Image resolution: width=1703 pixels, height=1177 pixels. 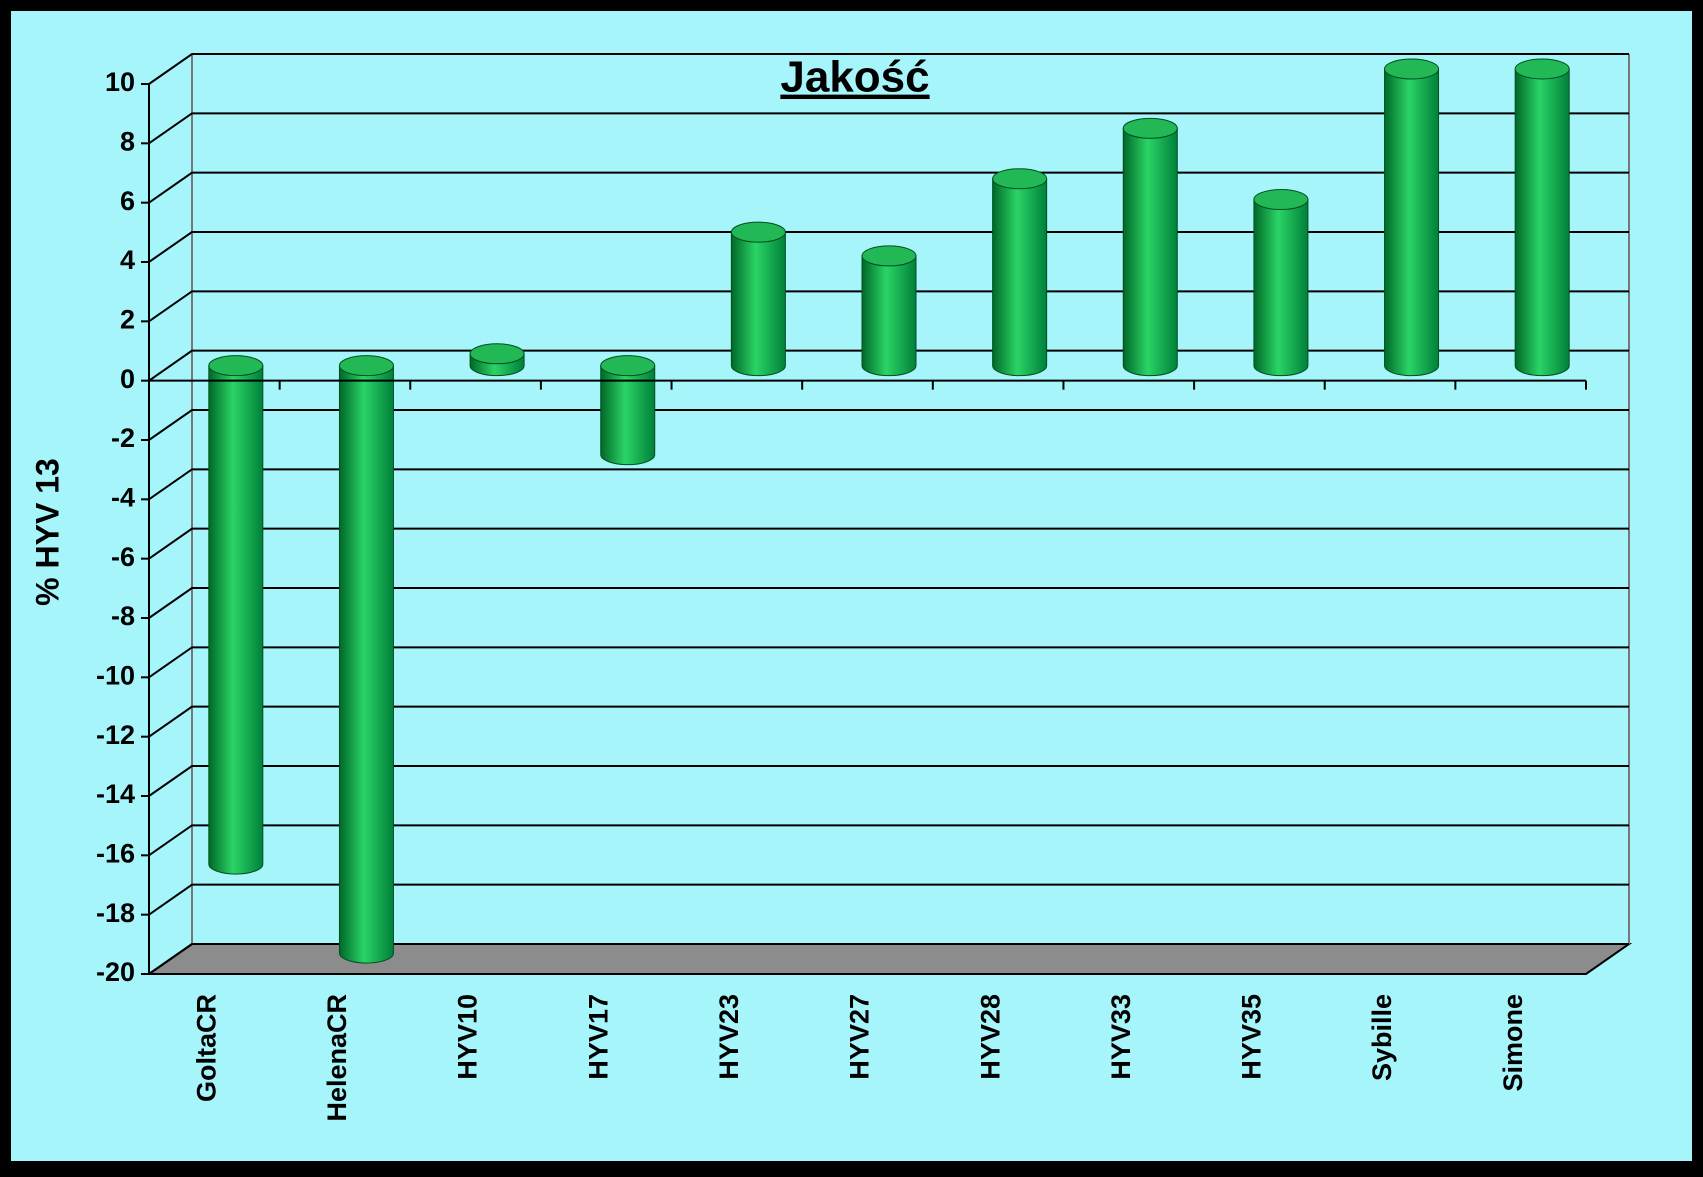 I want to click on y-tick-label: -18, so click(x=115, y=913).